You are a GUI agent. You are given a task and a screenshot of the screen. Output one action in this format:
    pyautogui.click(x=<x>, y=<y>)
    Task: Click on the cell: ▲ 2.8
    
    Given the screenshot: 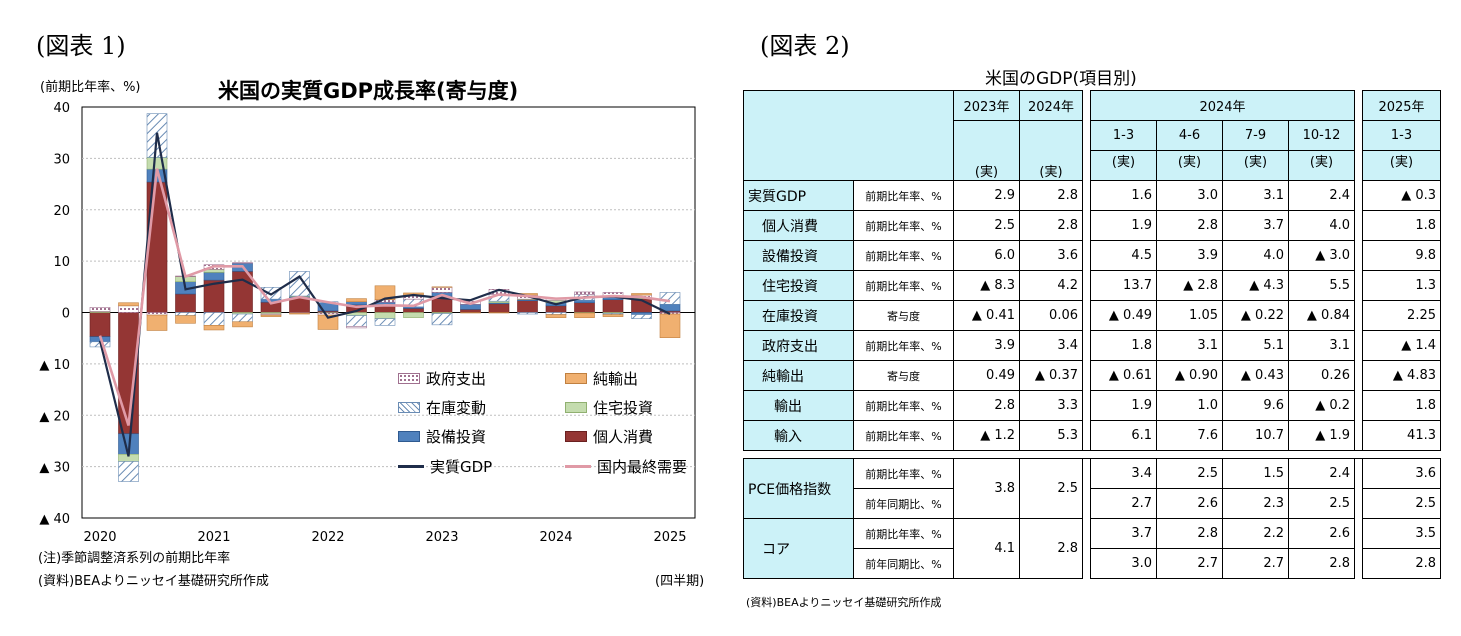 What is the action you would take?
    pyautogui.click(x=1189, y=285)
    